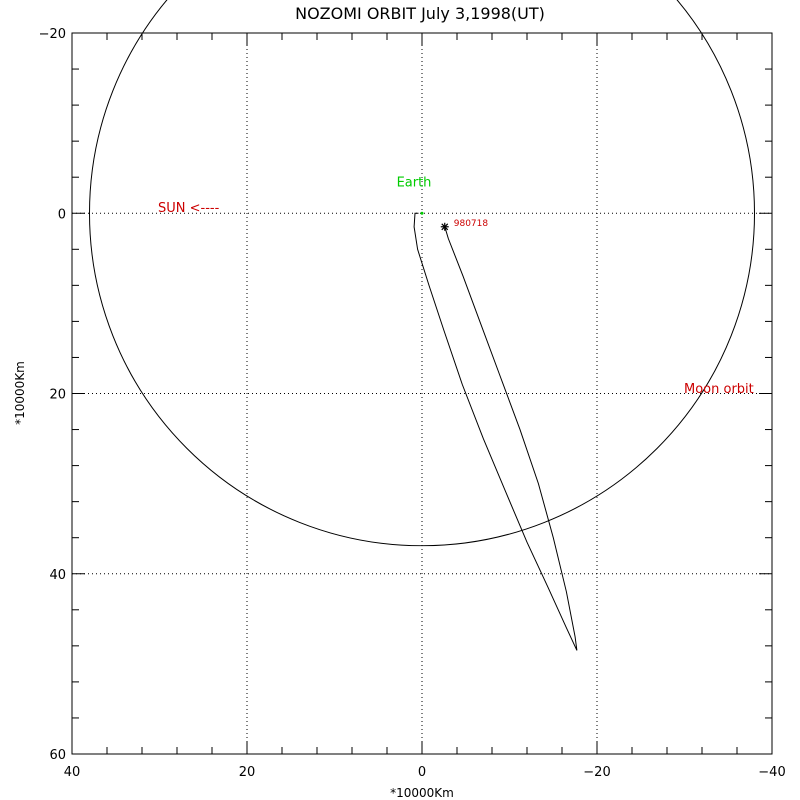  I want to click on y-tick-label: −20, so click(52, 34).